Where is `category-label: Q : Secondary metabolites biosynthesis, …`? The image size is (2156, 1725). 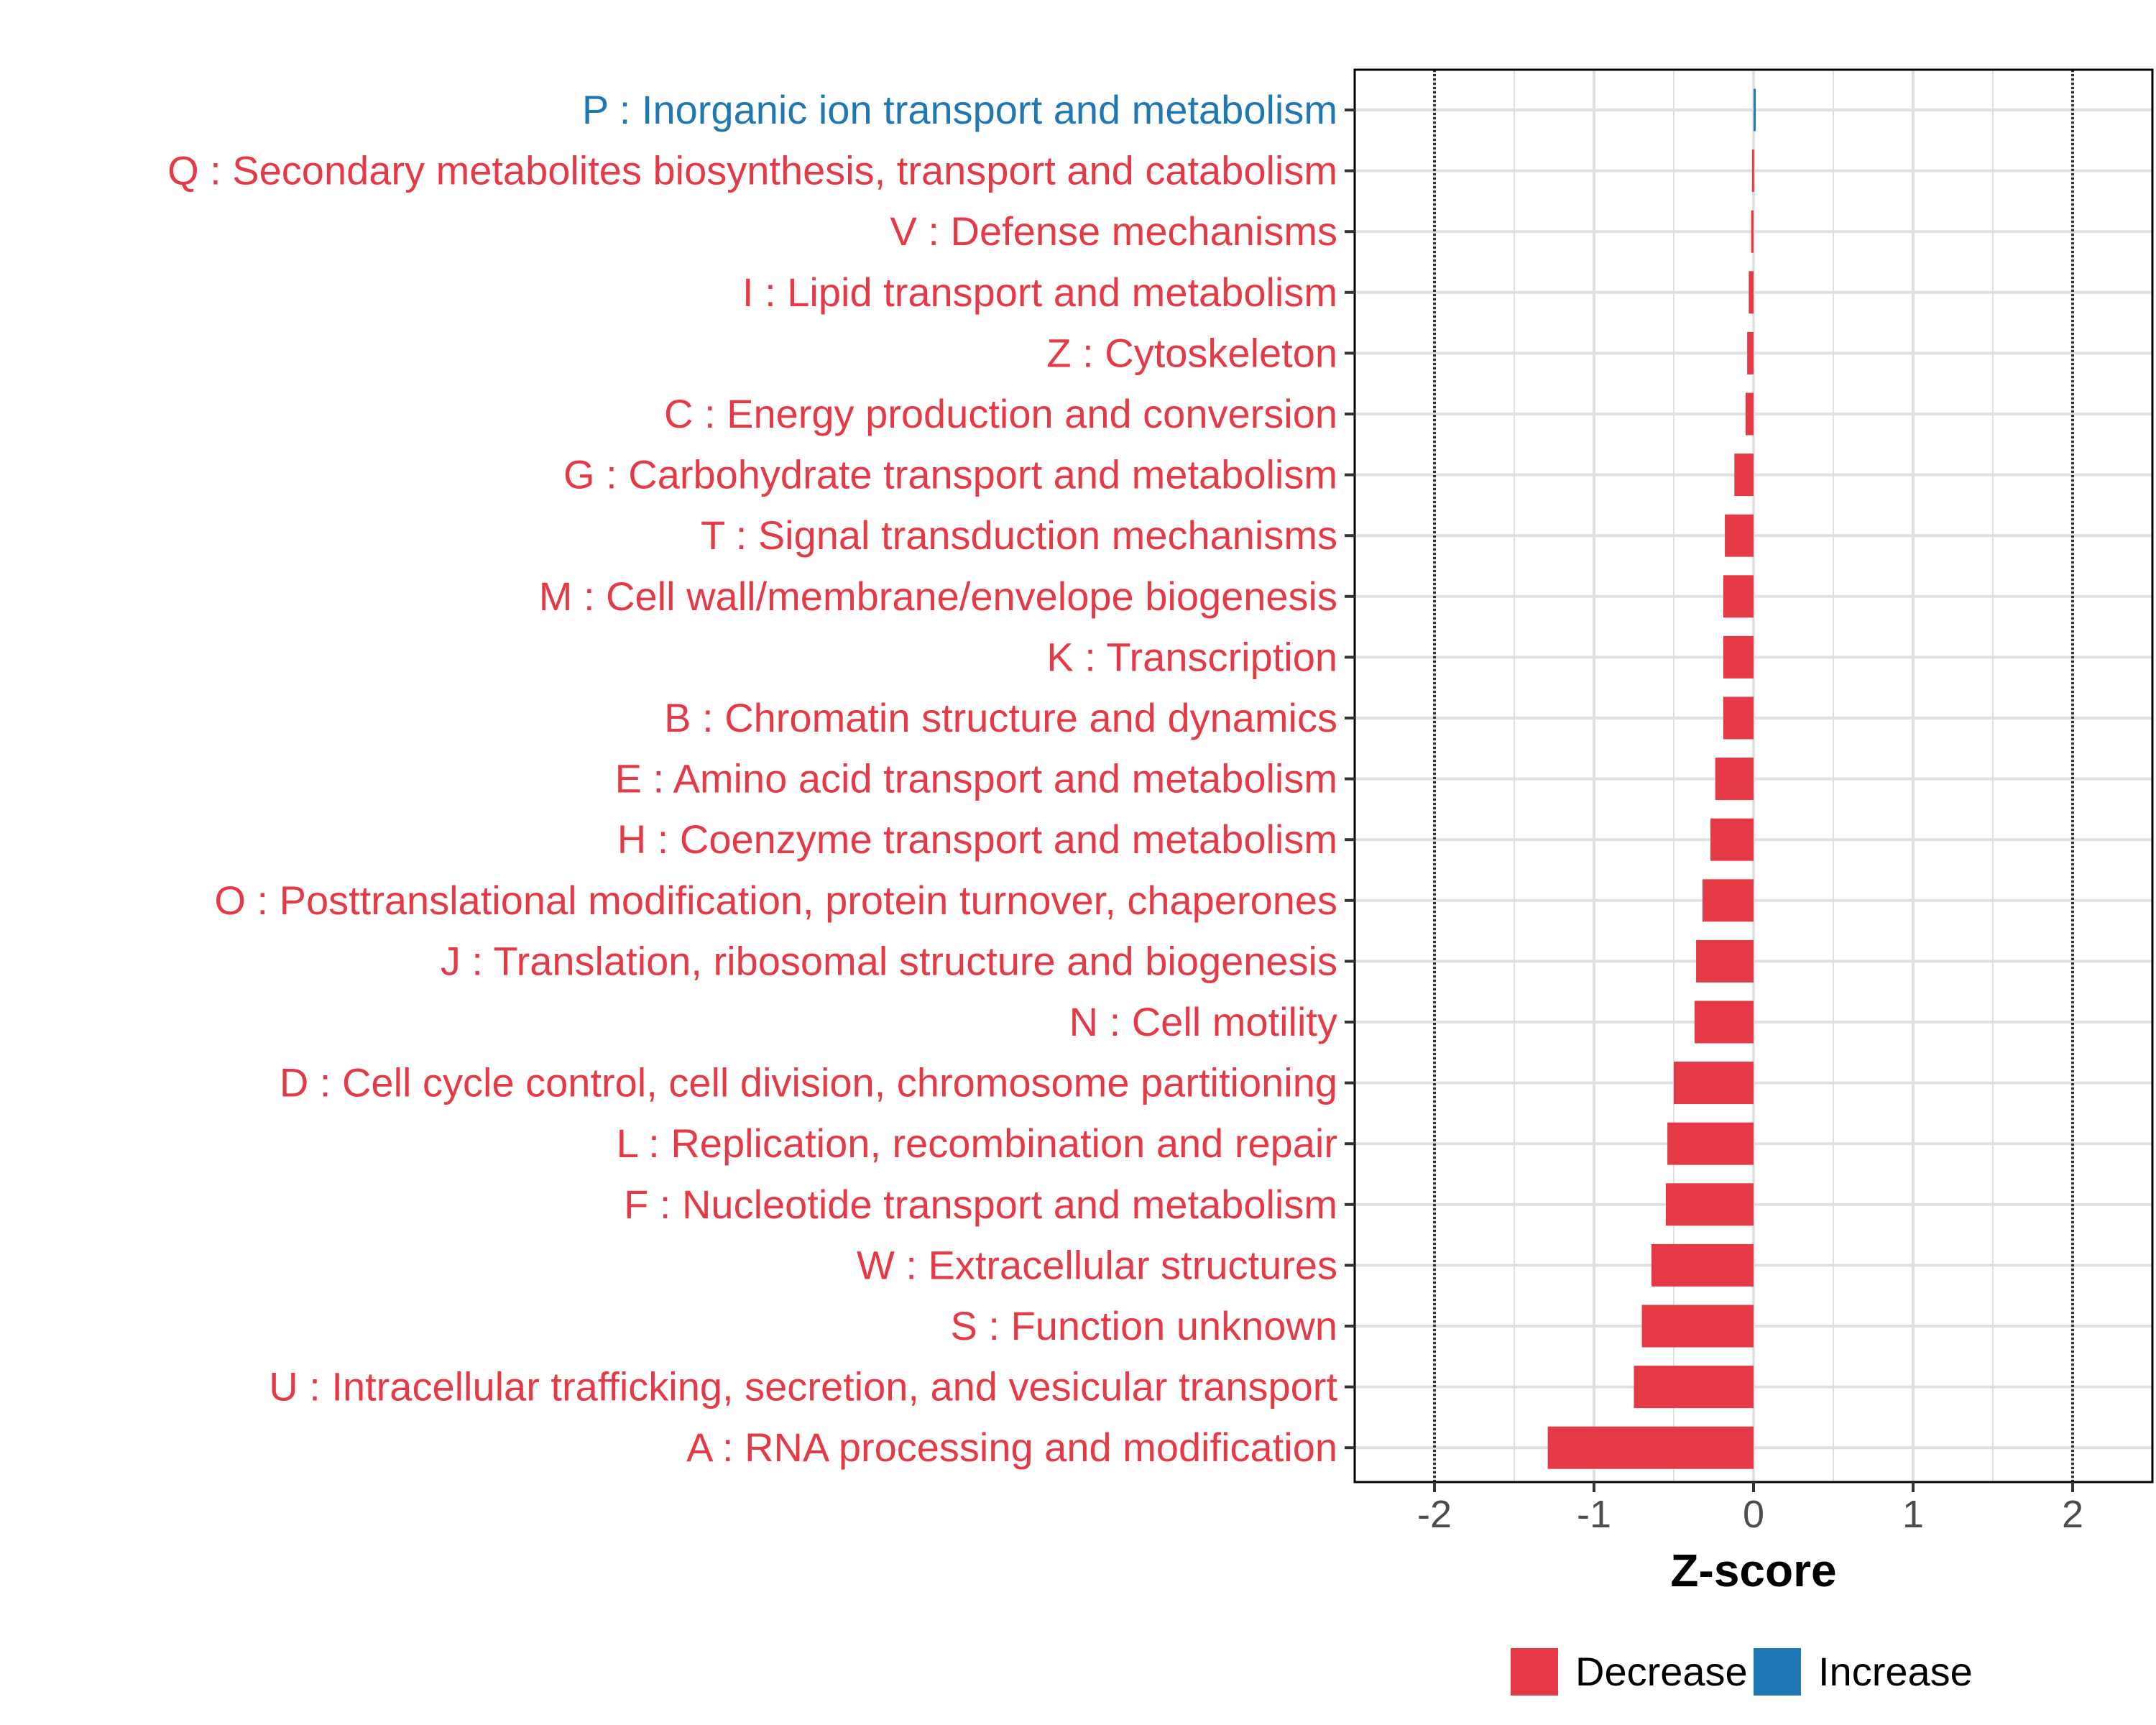 category-label: Q : Secondary metabolites biosynthesis, … is located at coordinates (752, 170).